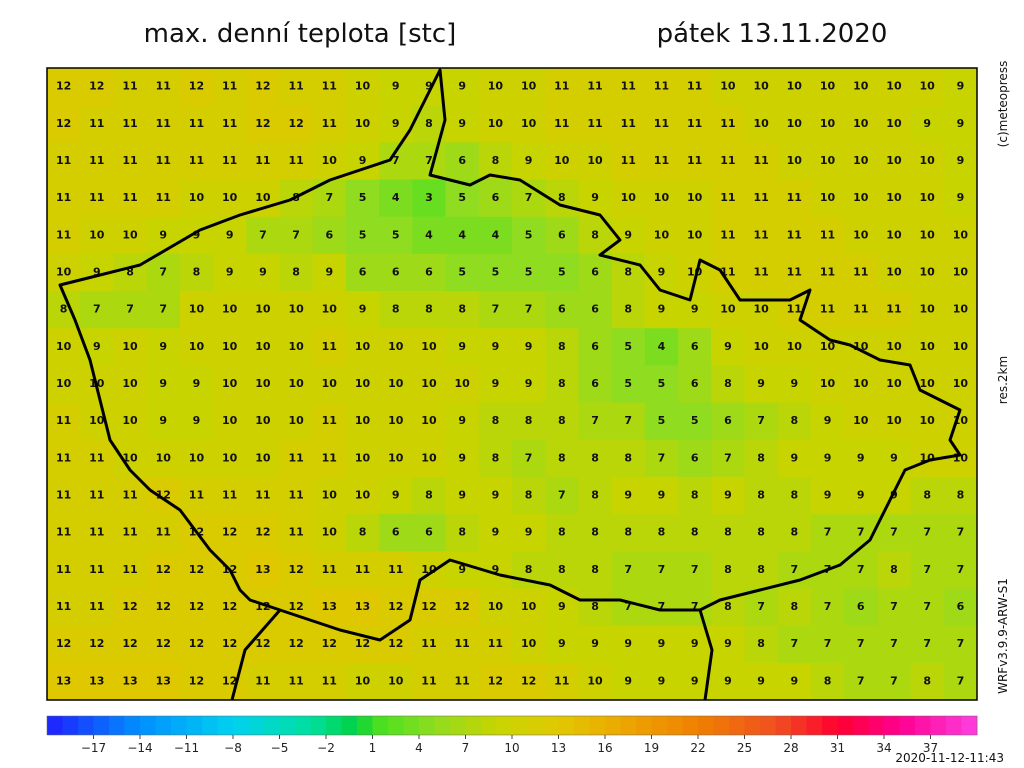 The width and height of the screenshot is (1024, 768). I want to click on colorbar-tick-label: 1, so click(373, 748).